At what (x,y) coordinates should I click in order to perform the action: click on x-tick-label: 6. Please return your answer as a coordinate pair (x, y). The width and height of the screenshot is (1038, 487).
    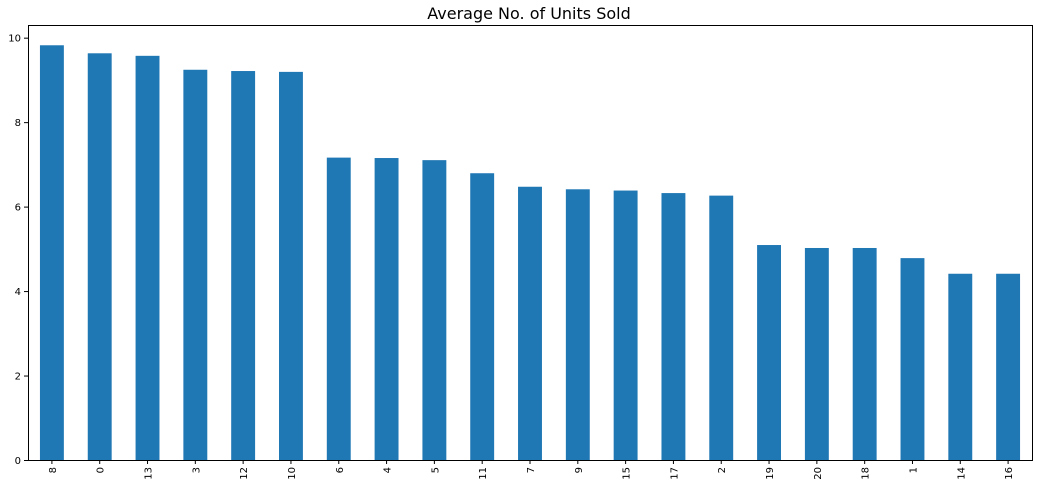
    Looking at the image, I should click on (340, 470).